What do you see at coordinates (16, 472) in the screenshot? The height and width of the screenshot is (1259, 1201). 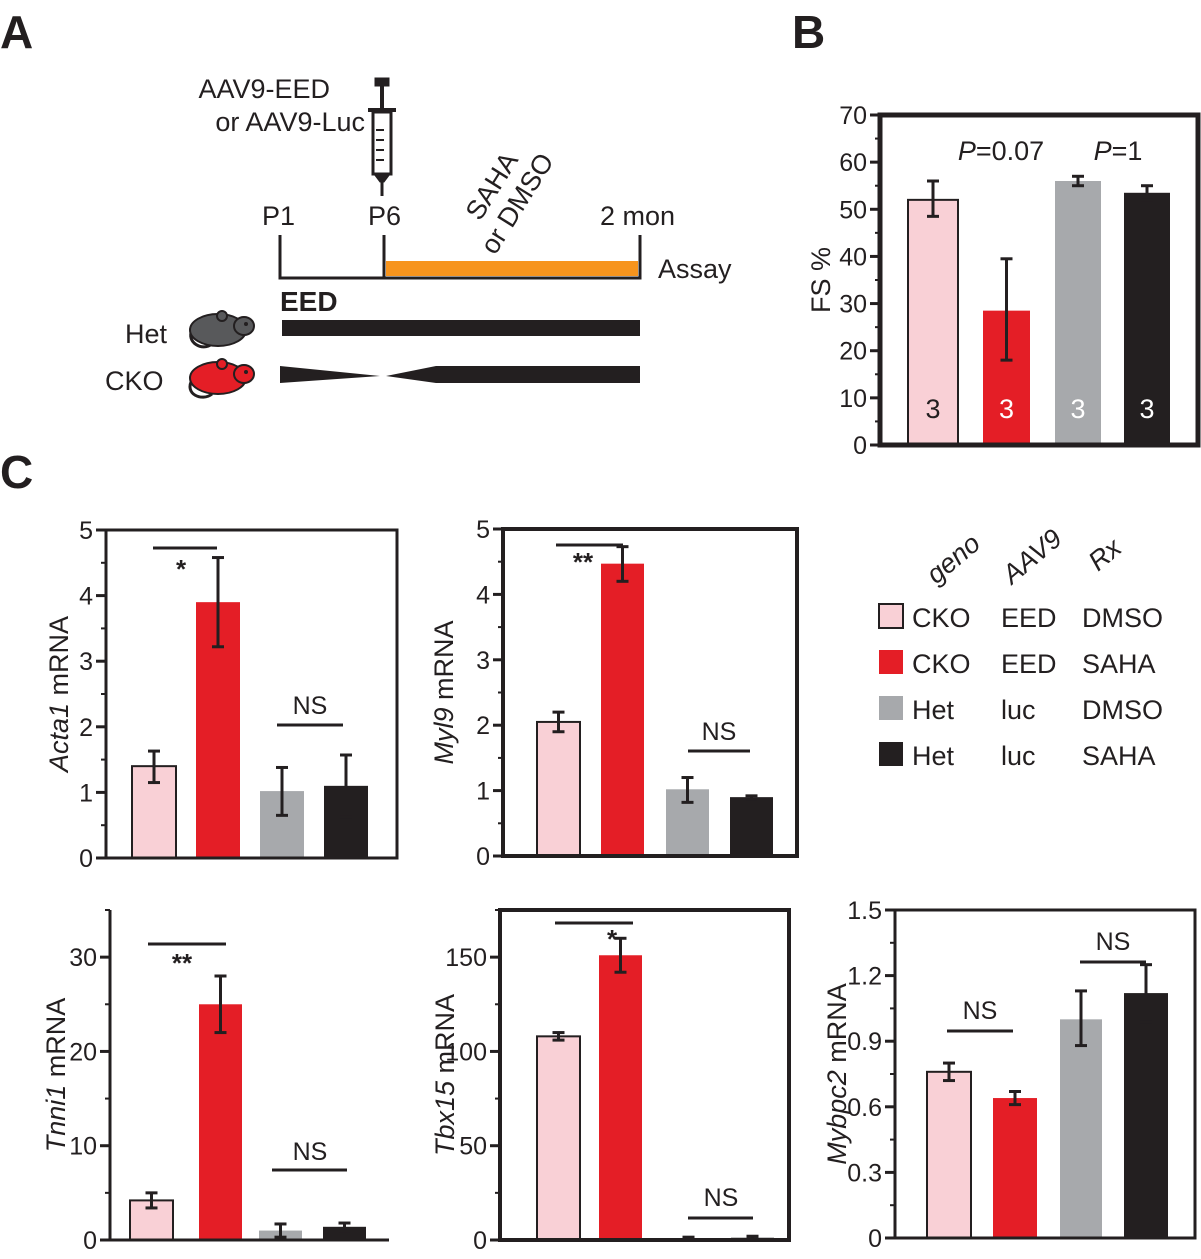 I see `panel-letter-c: C` at bounding box center [16, 472].